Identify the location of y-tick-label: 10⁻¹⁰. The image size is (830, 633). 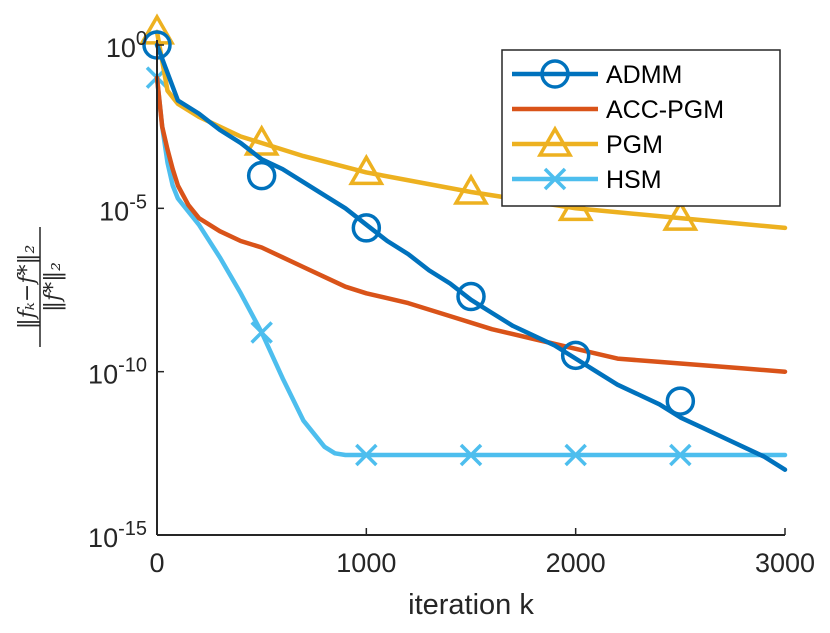
(117, 372).